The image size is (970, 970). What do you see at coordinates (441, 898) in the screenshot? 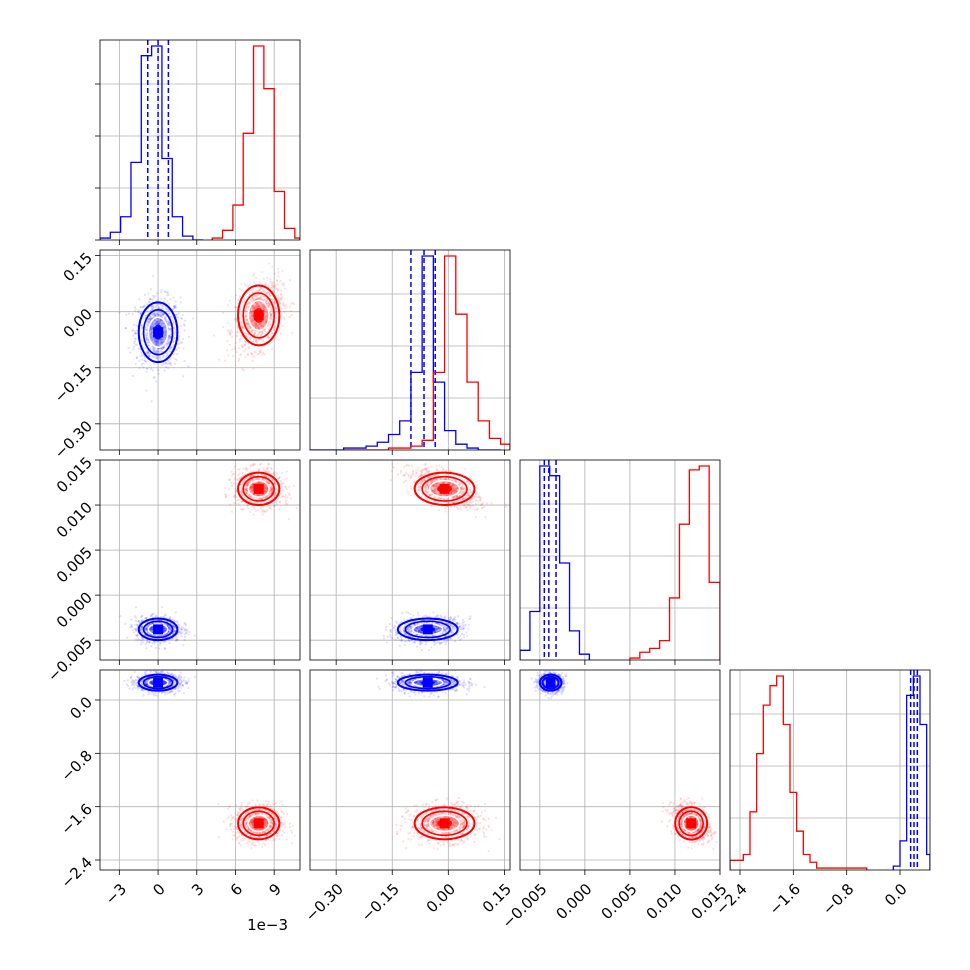
I see `x-tick-label: 0.00` at bounding box center [441, 898].